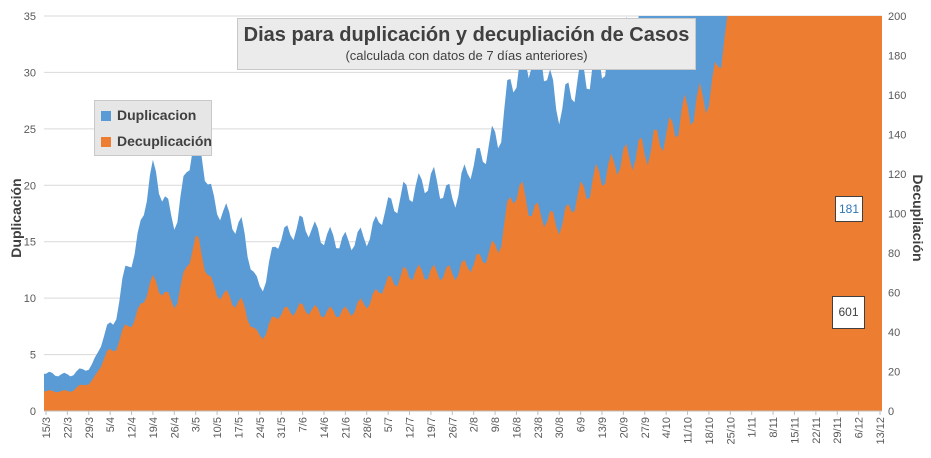 Image resolution: width=931 pixels, height=458 pixels. Describe the element at coordinates (817, 430) in the screenshot. I see `x-tick-36: 22/11` at that location.